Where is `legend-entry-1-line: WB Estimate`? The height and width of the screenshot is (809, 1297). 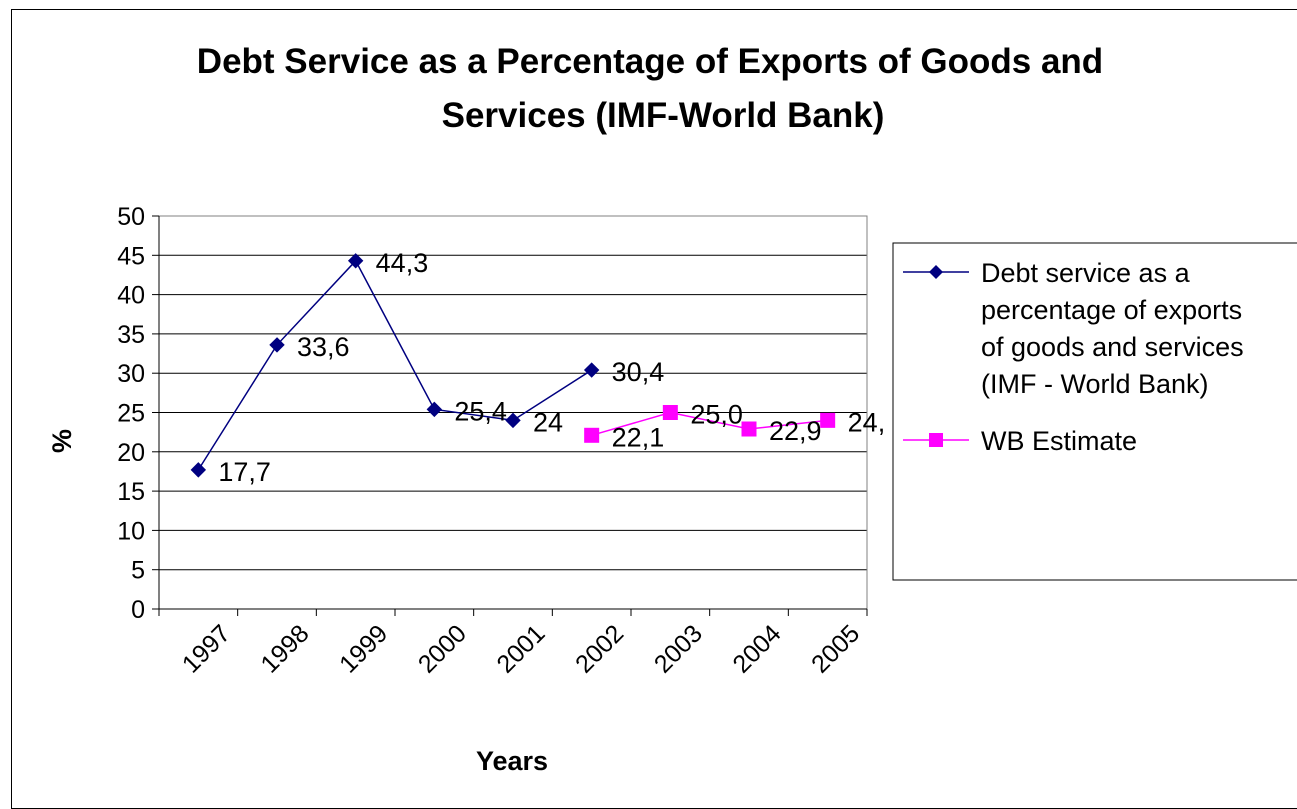
legend-entry-1-line: WB Estimate is located at coordinates (1059, 441).